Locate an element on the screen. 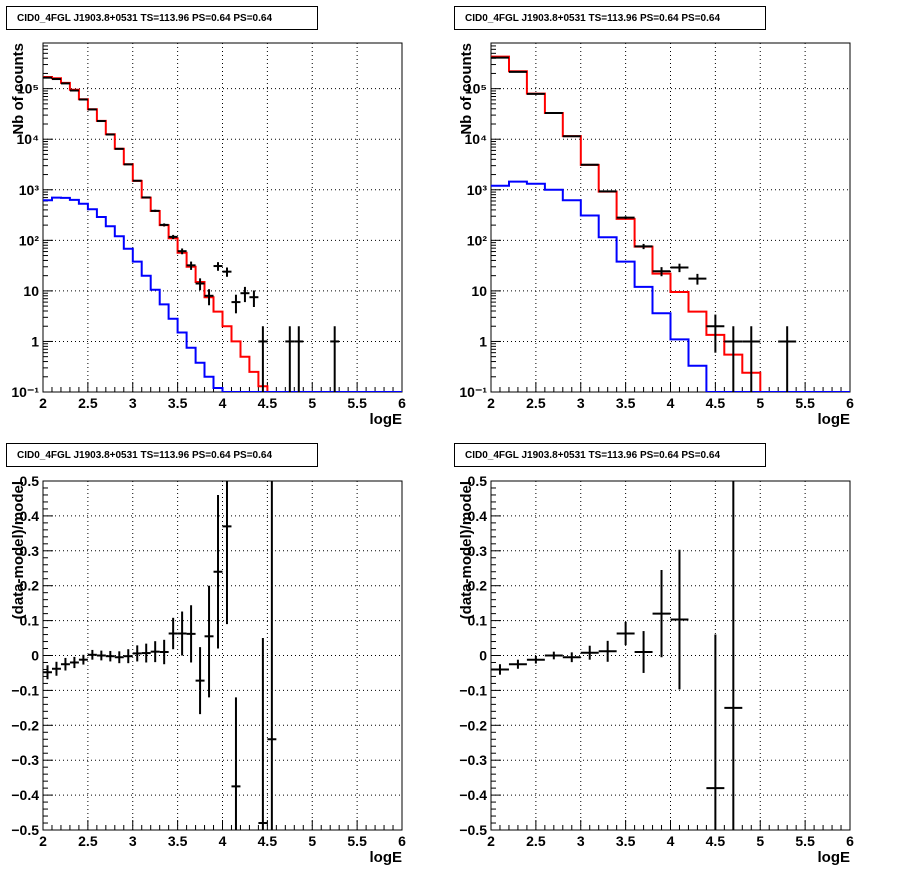 The height and width of the screenshot is (875, 898). y-axis-title: Nb of counts is located at coordinates (466, 89).